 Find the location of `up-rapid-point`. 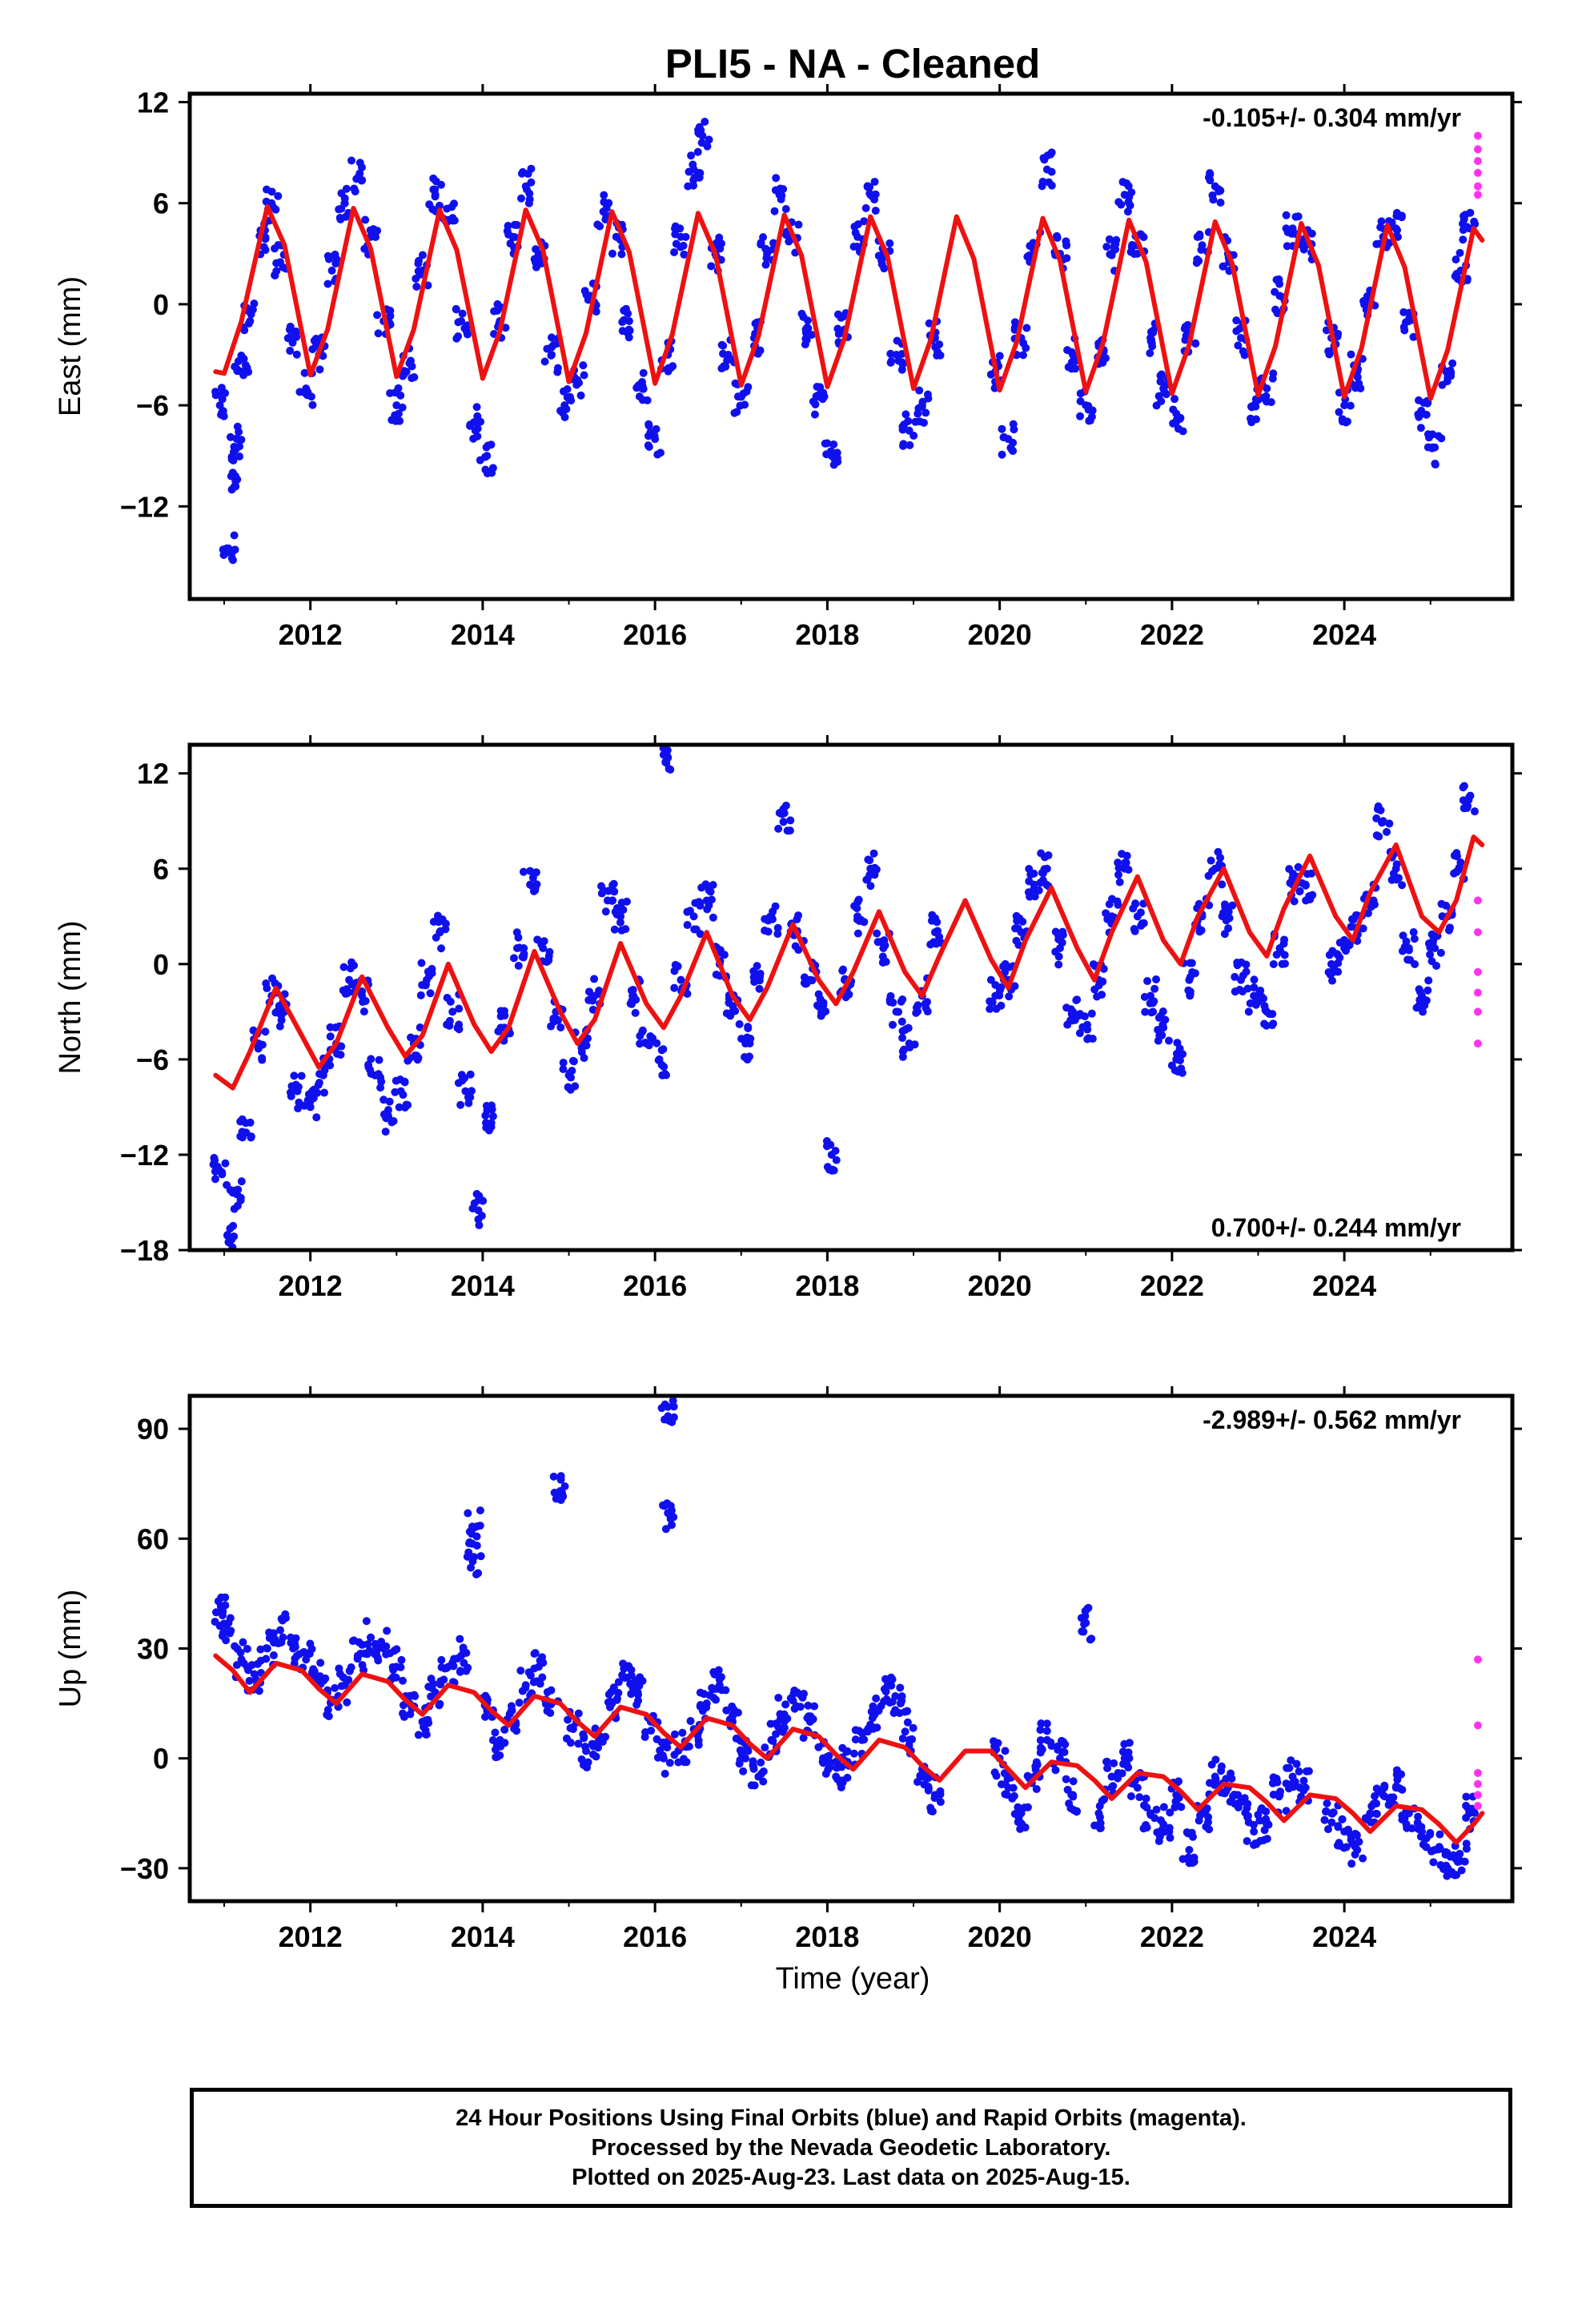

up-rapid-point is located at coordinates (1477, 1795).